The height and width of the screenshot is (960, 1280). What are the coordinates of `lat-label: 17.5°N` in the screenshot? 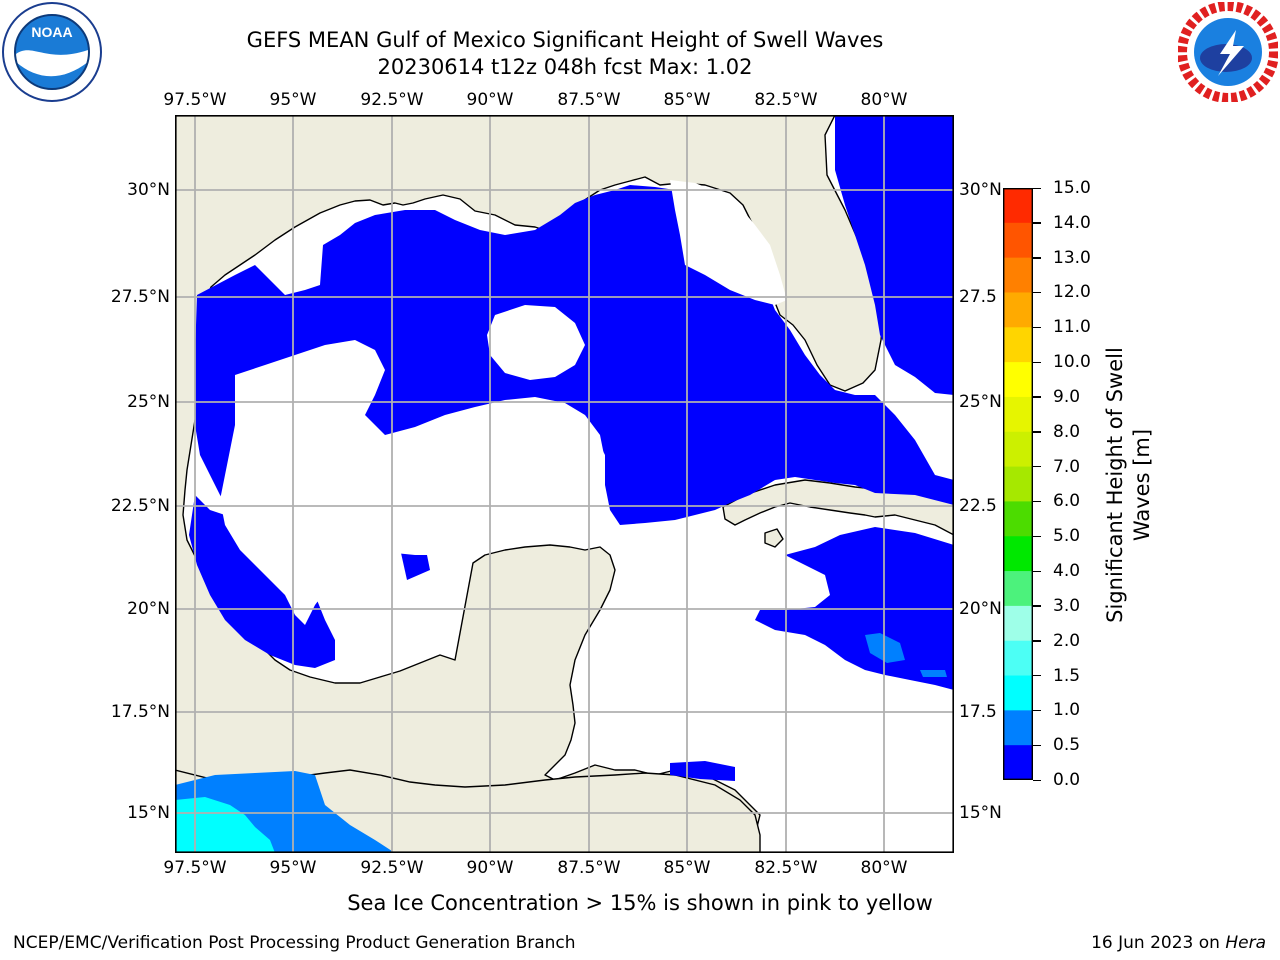 It's located at (140, 712).